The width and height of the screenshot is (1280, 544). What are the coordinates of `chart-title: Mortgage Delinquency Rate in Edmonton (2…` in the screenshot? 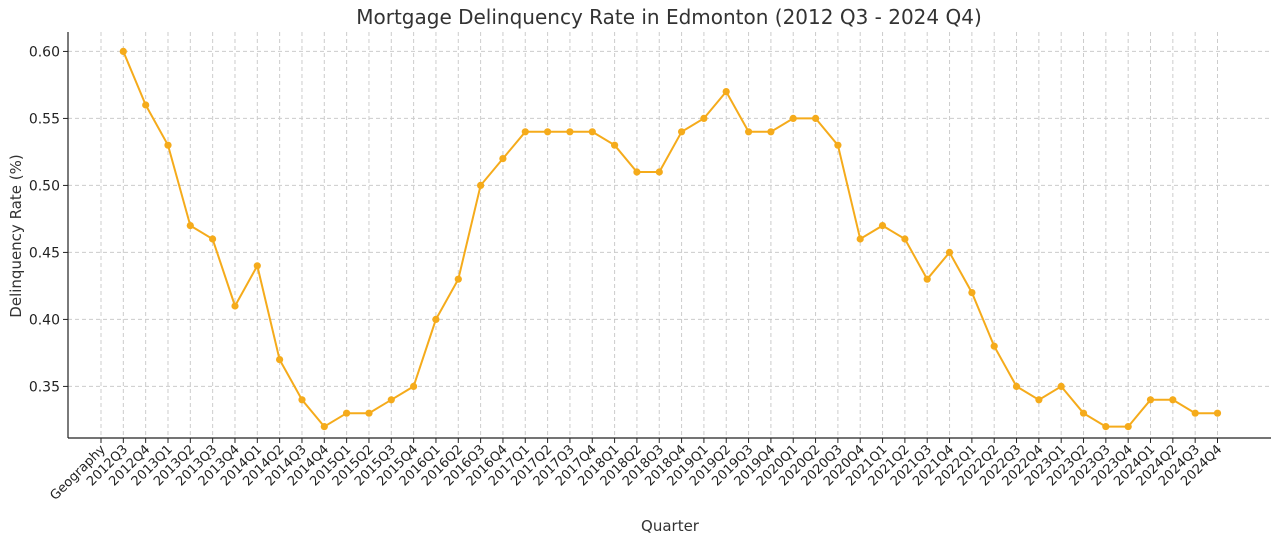 It's located at (669, 17).